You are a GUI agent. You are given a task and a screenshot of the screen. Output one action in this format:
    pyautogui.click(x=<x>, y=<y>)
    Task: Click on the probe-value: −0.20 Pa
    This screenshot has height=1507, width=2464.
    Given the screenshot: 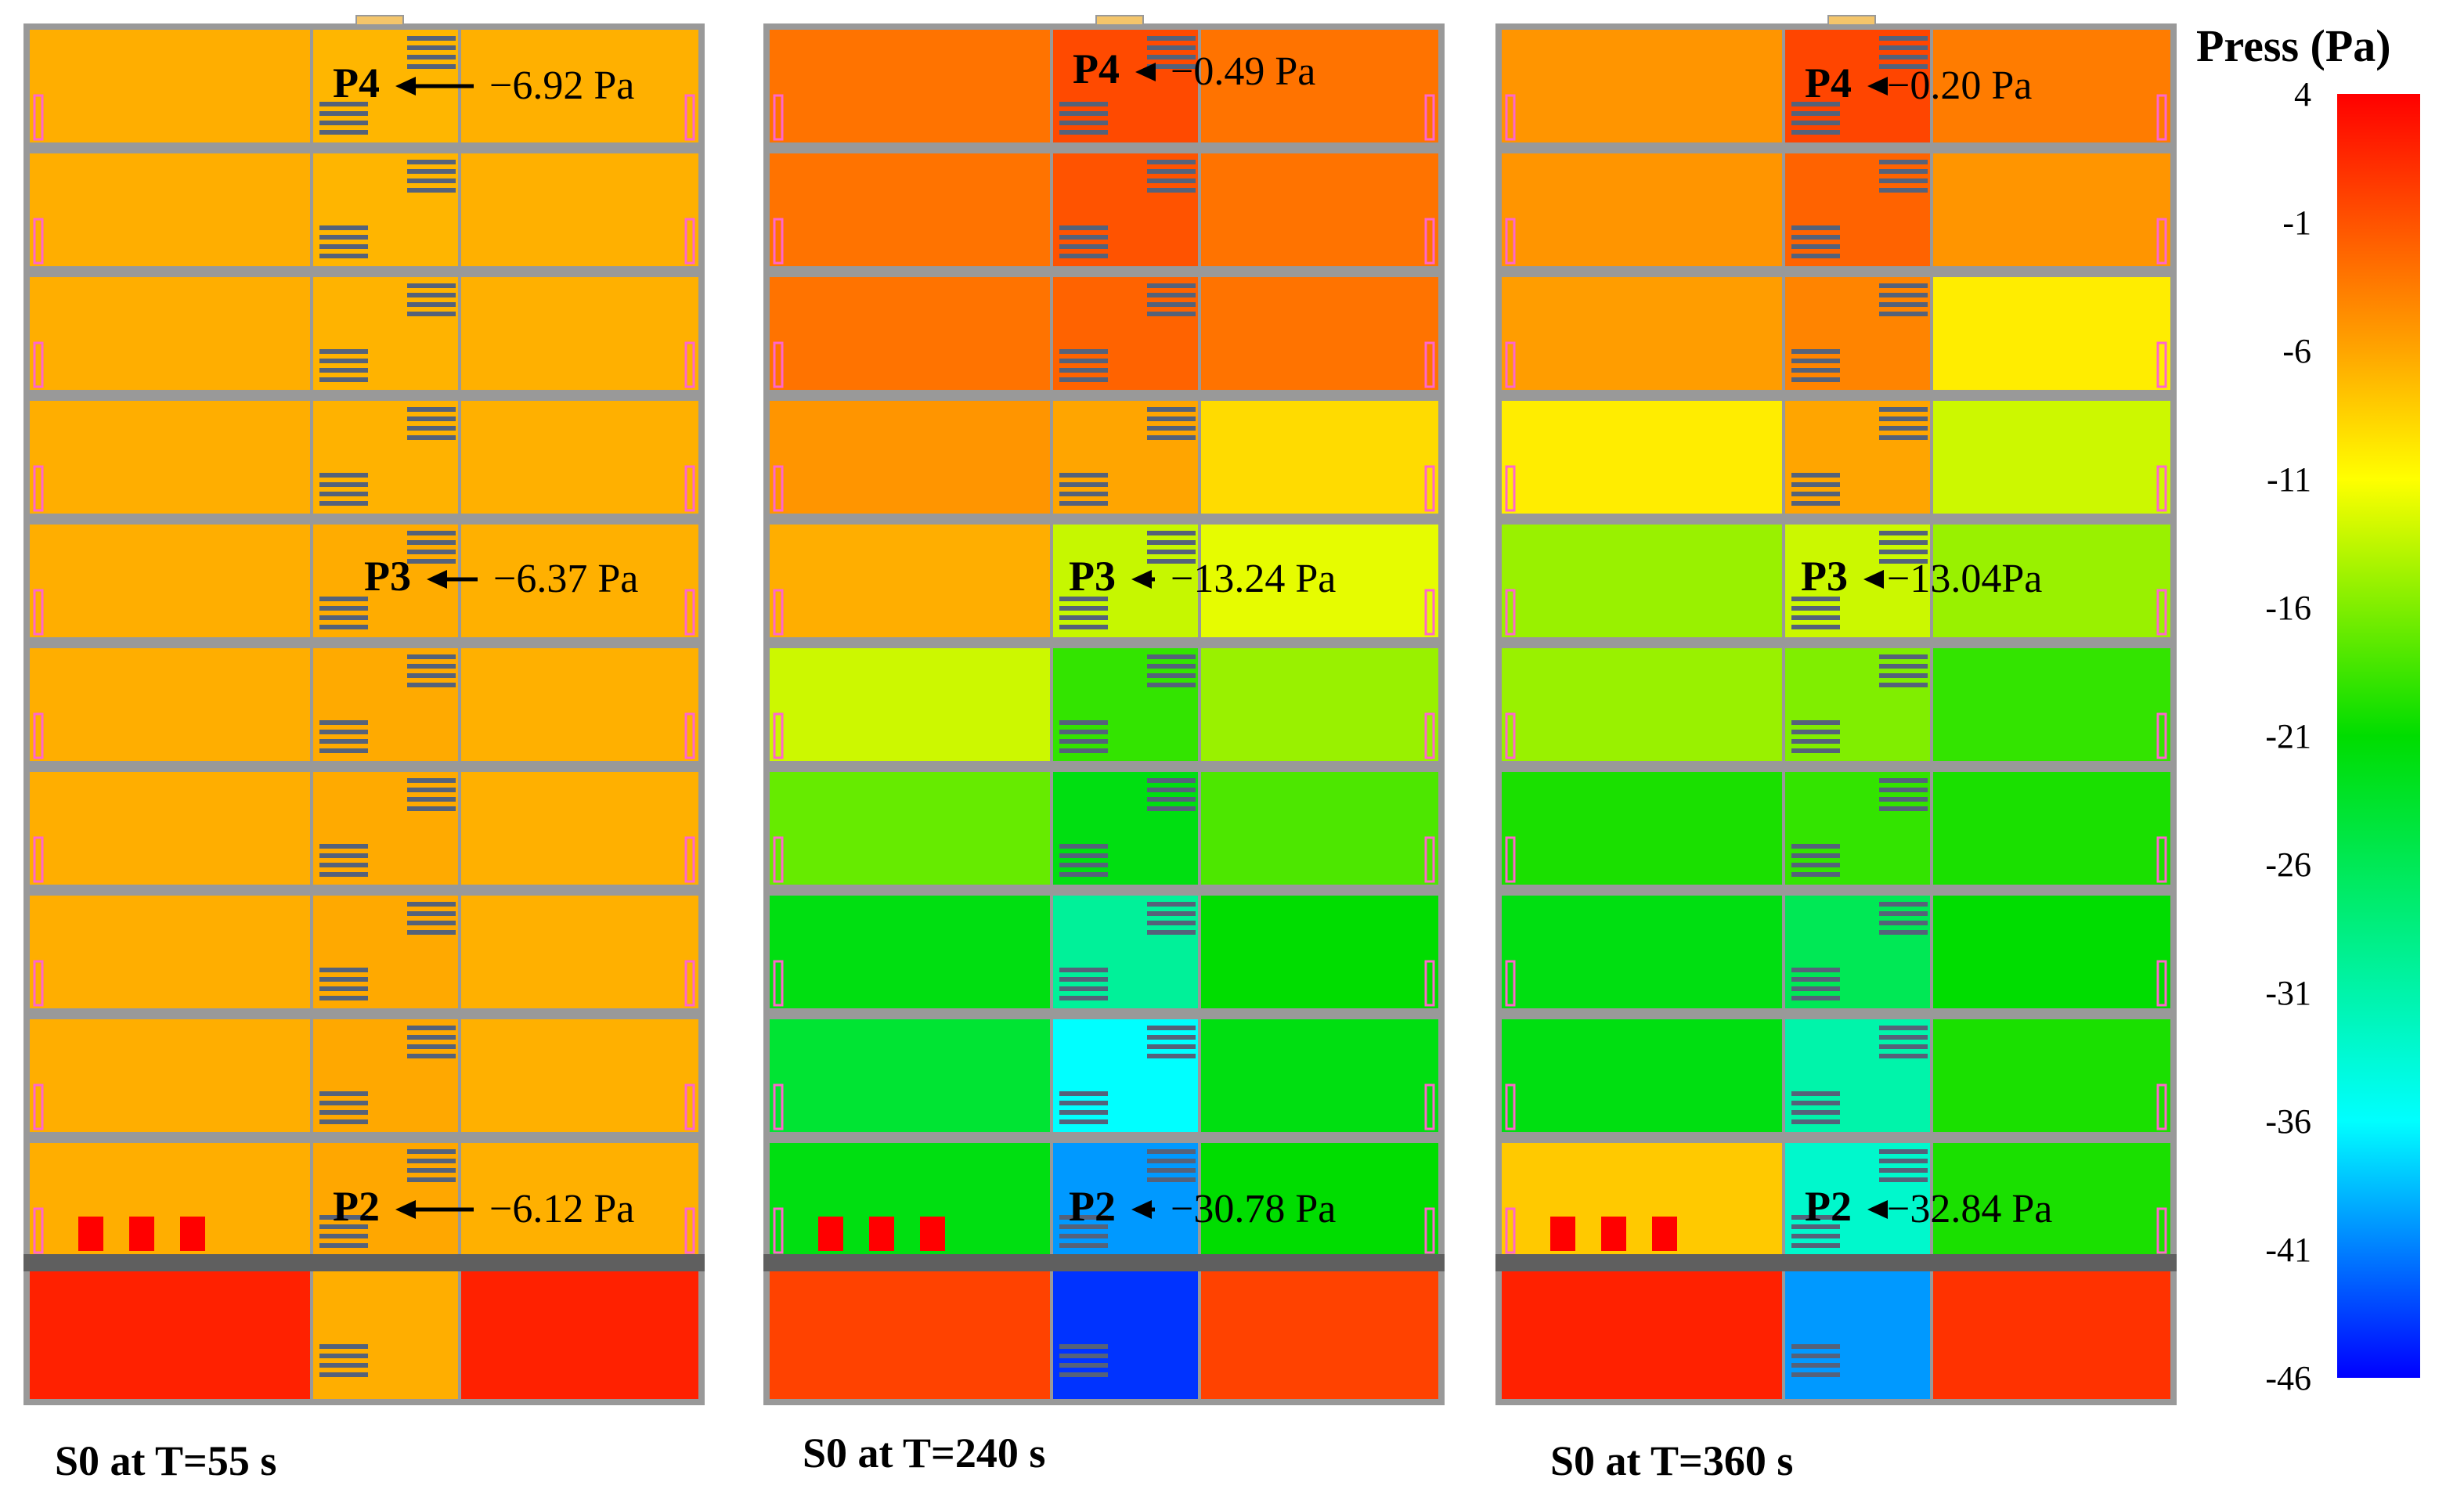 What is the action you would take?
    pyautogui.click(x=1960, y=85)
    